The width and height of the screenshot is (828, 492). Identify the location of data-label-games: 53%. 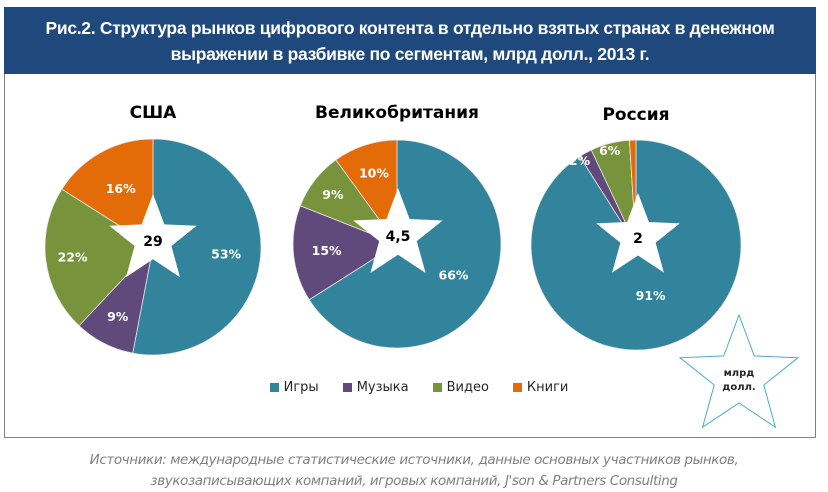
(226, 253).